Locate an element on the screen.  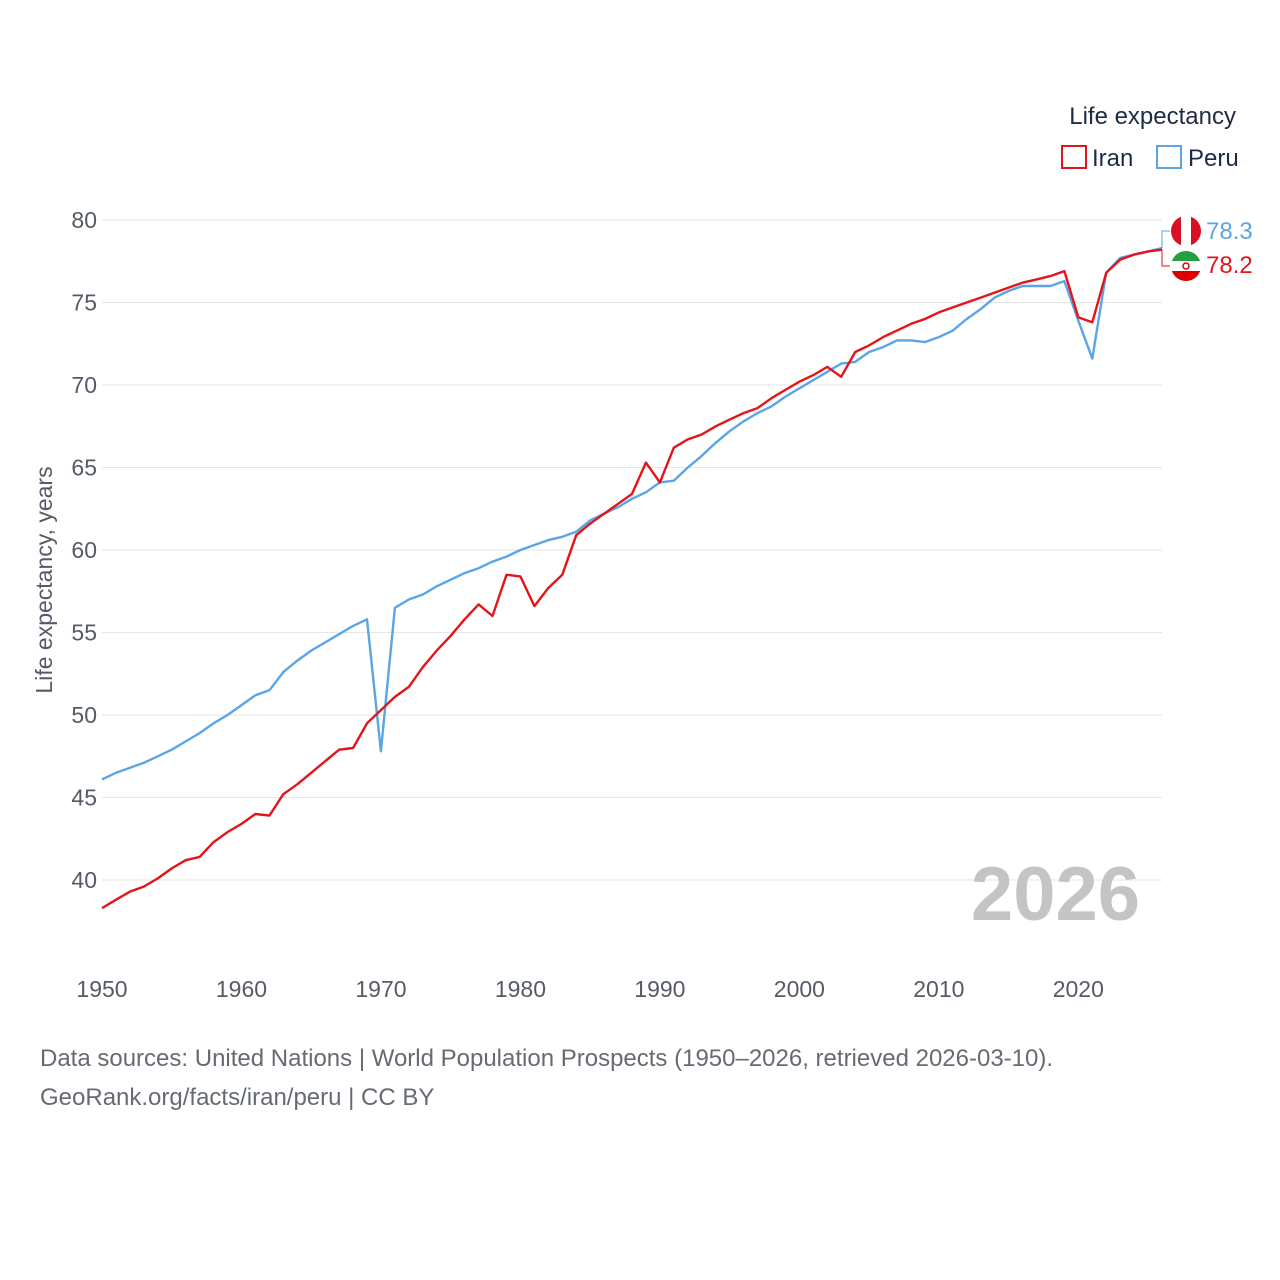
y-axis-ticks: 40 45 50 55 60 65 70 75 80 is located at coordinates (84, 550).